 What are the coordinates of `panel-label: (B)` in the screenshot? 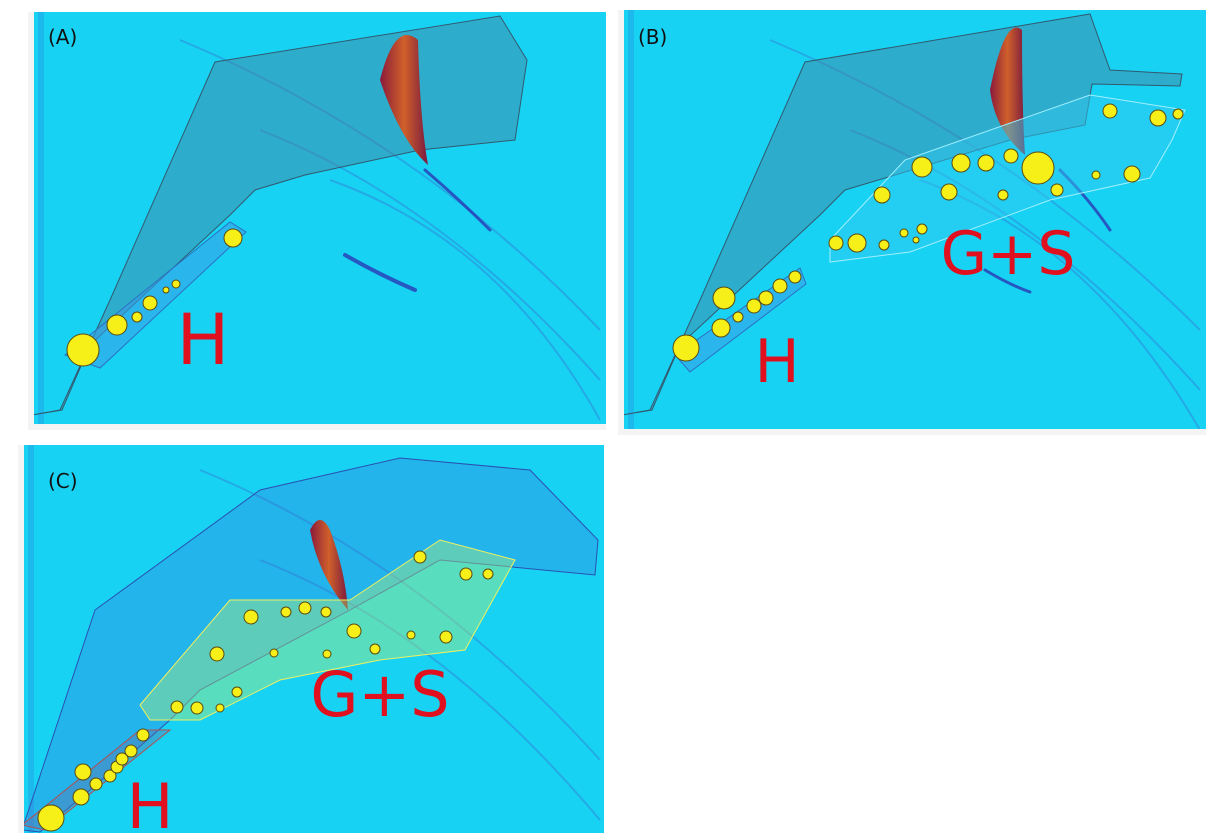 It's located at (652, 37).